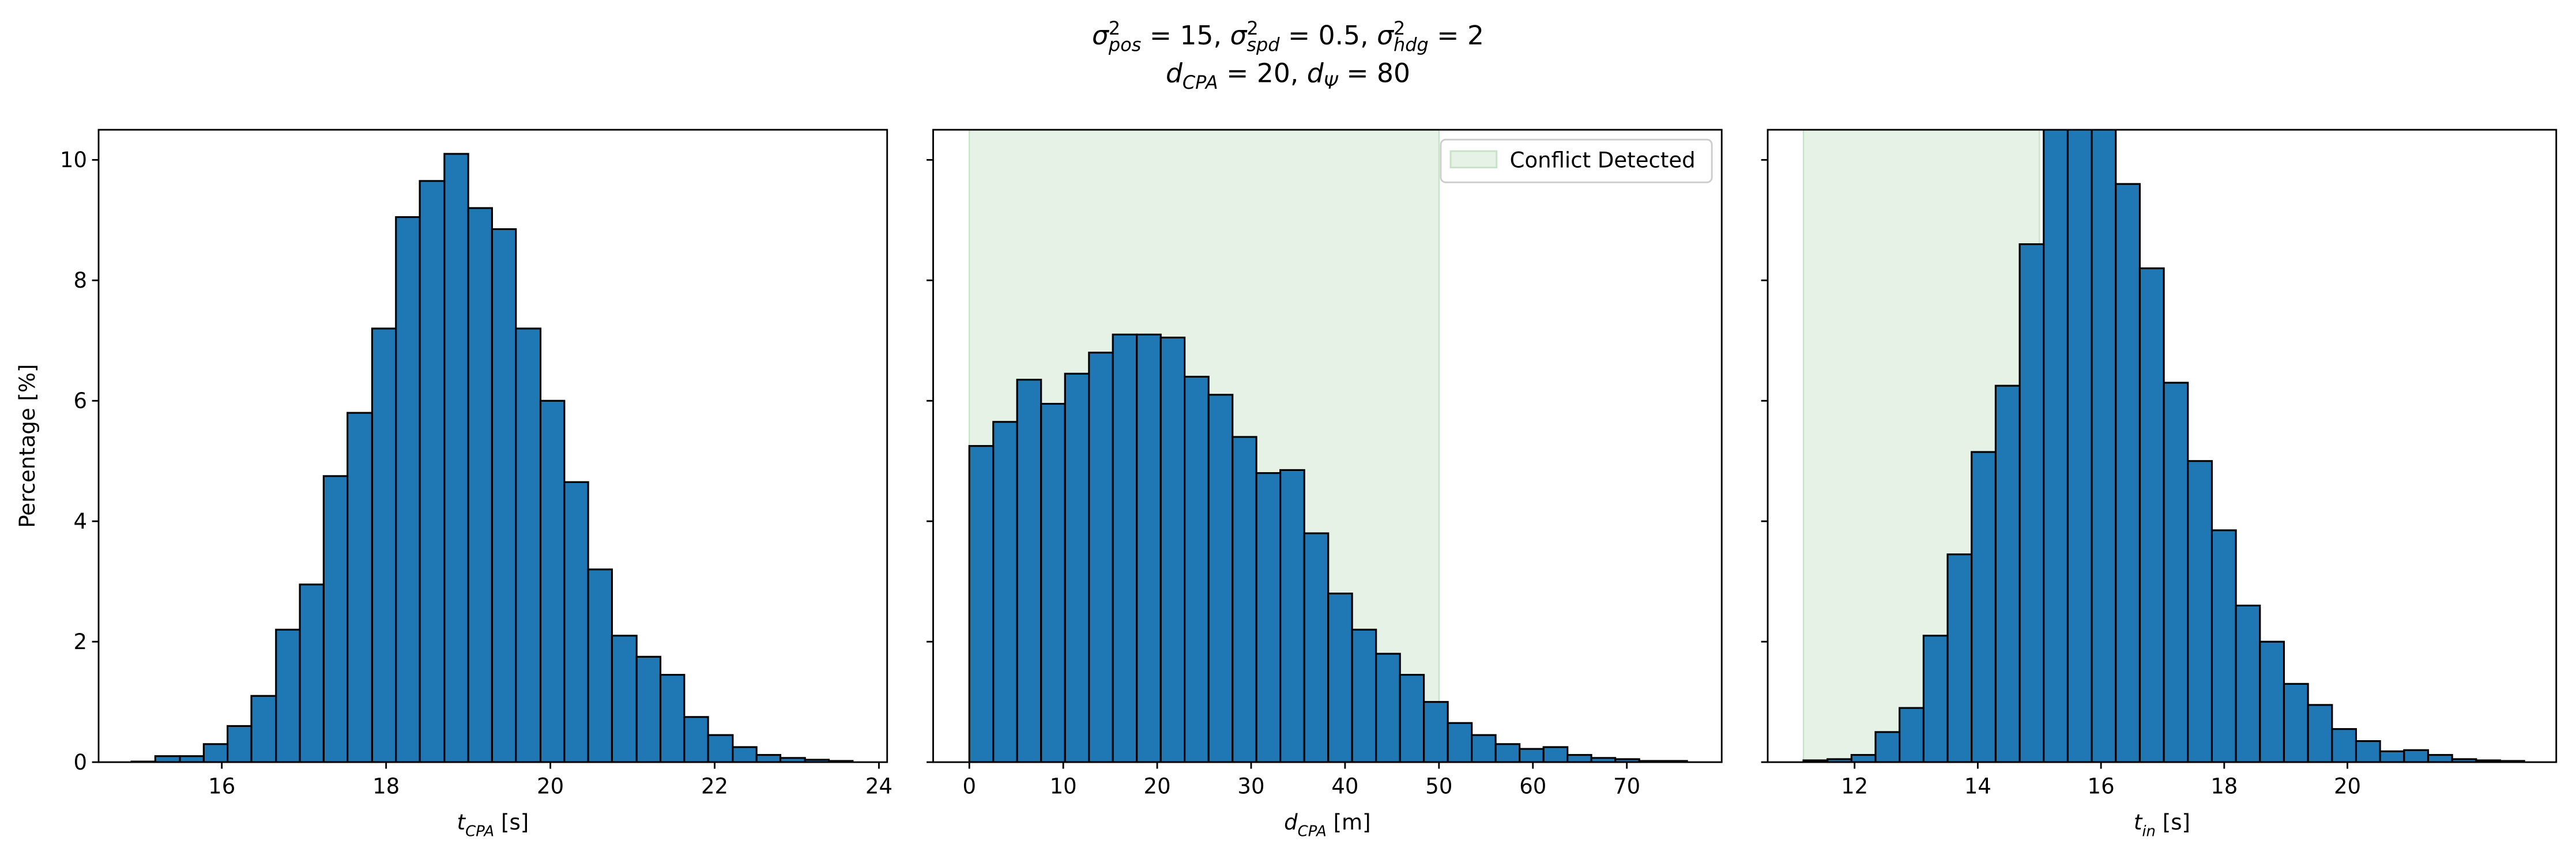  I want to click on y-axis-label: Percentage [%], so click(27, 446).